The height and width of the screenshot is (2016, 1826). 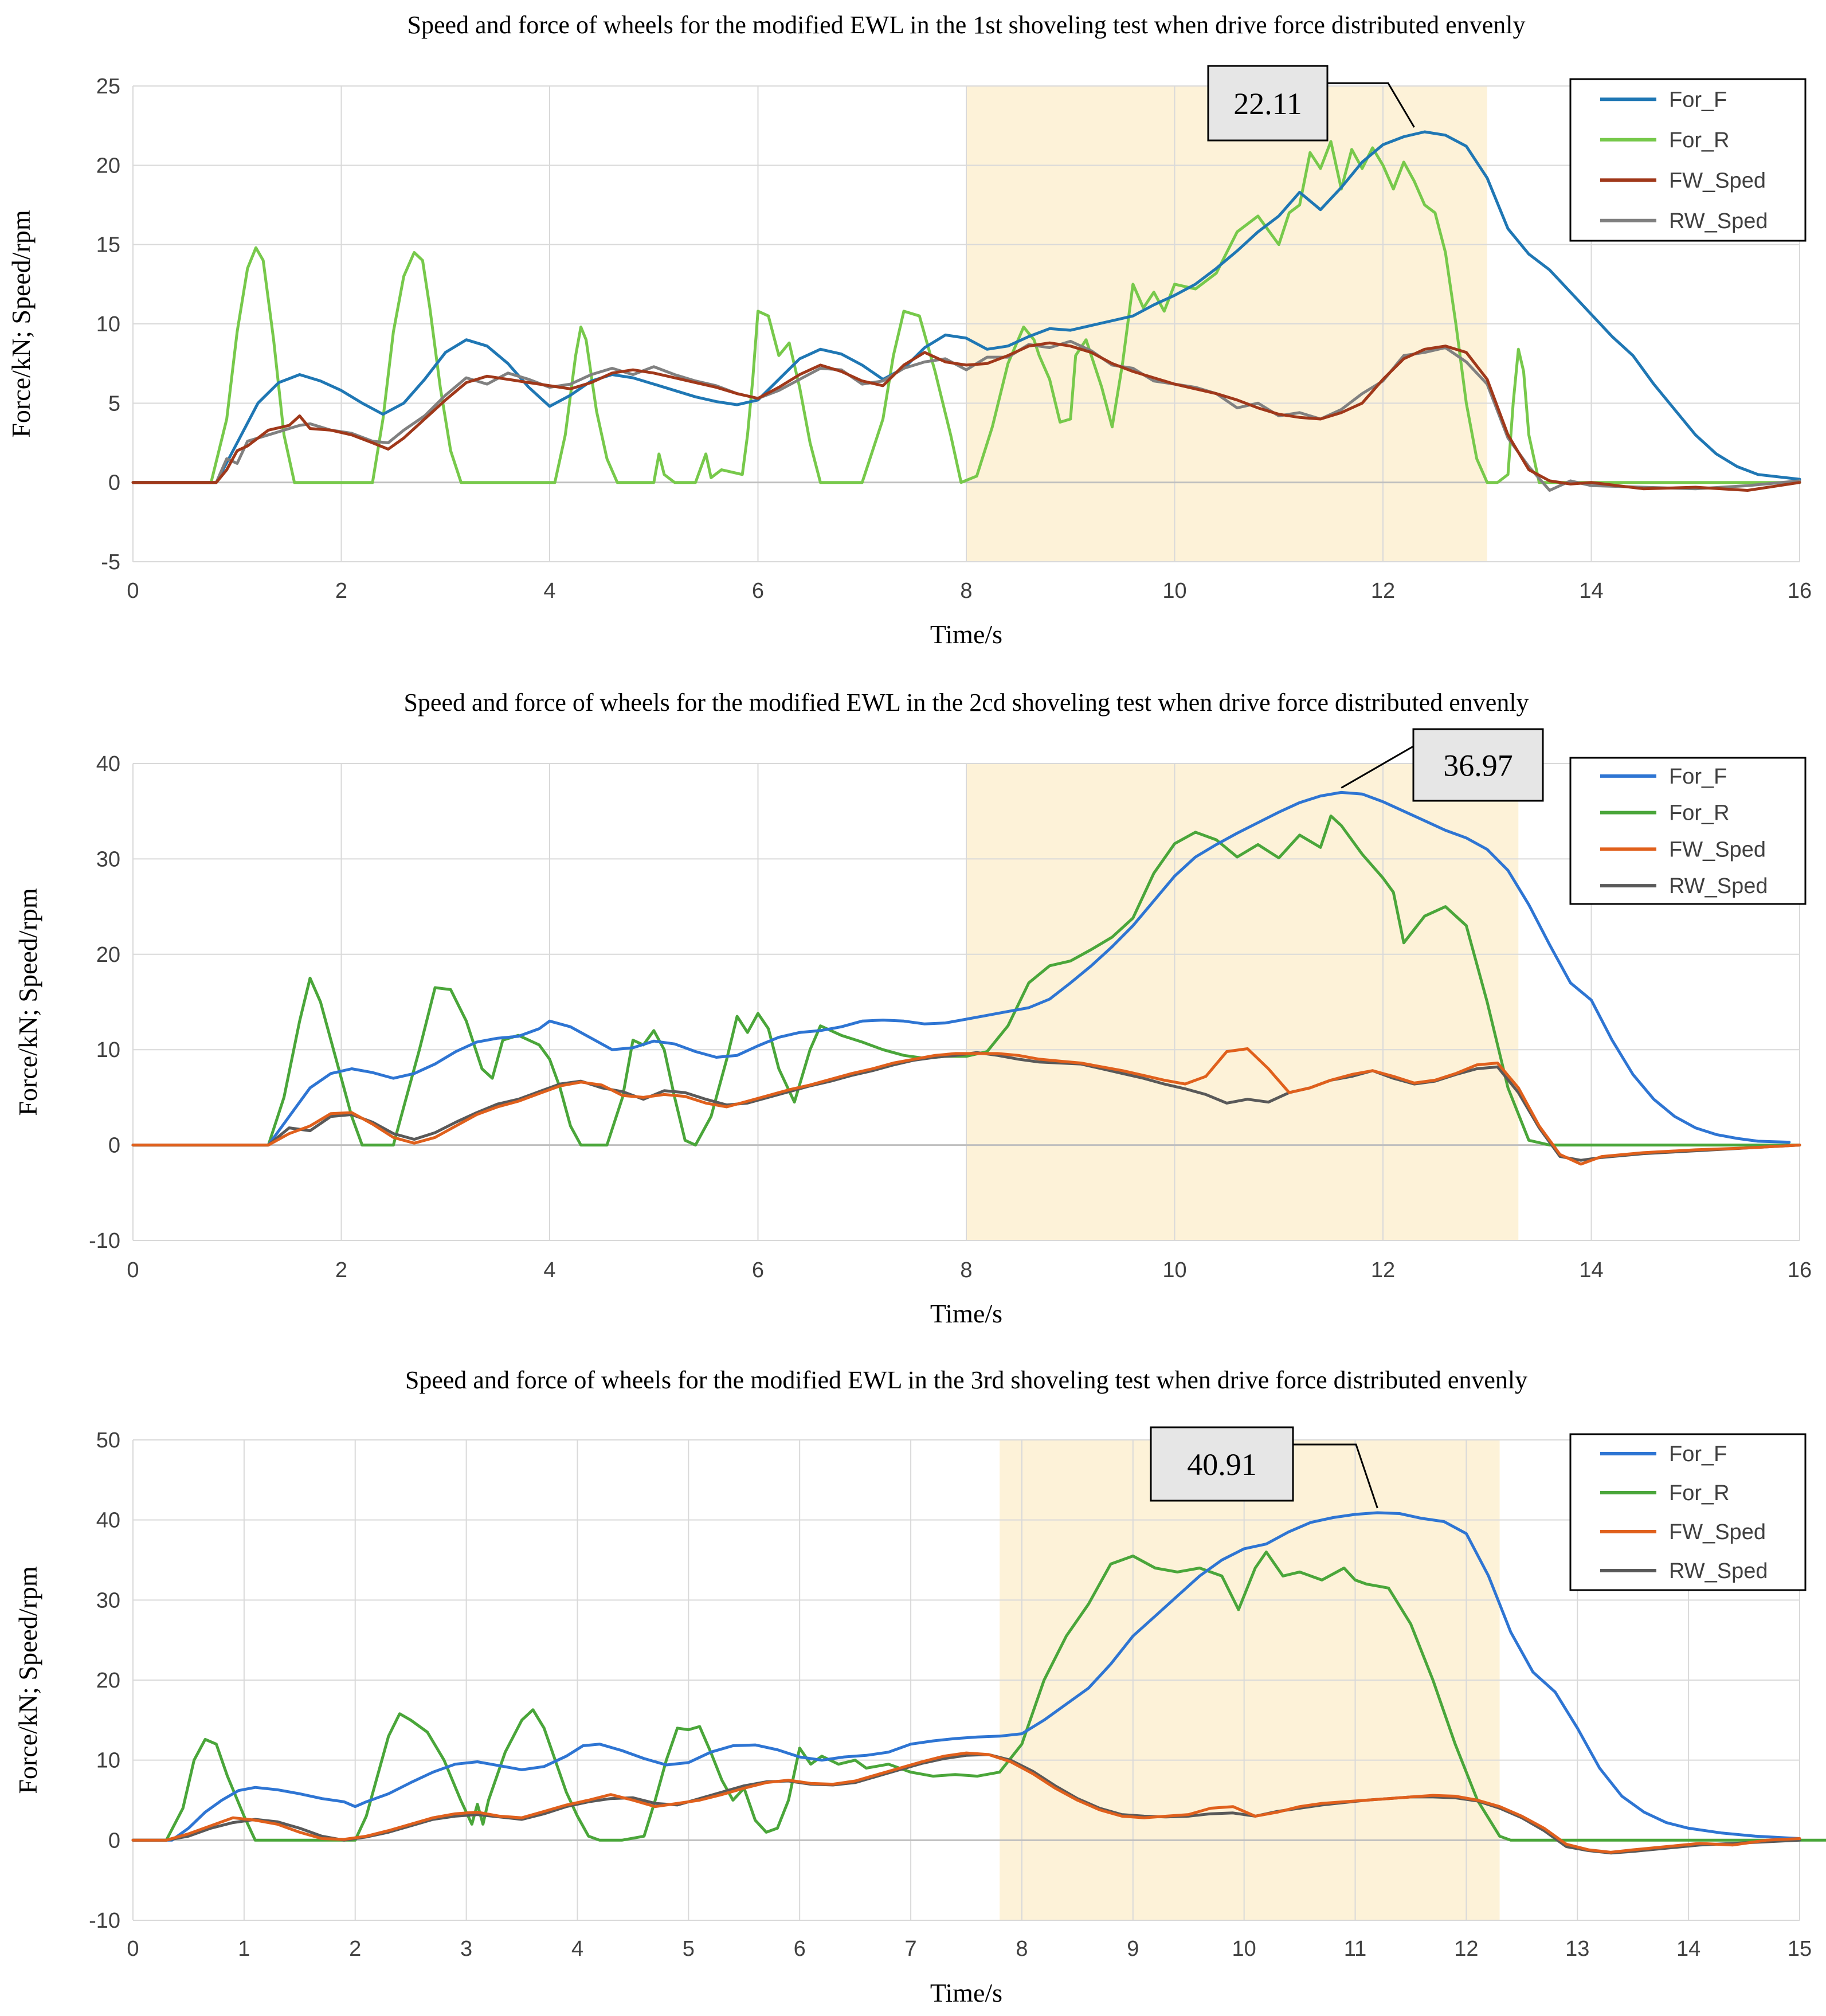 I want to click on callout-value: 40.91, so click(x=1222, y=1464).